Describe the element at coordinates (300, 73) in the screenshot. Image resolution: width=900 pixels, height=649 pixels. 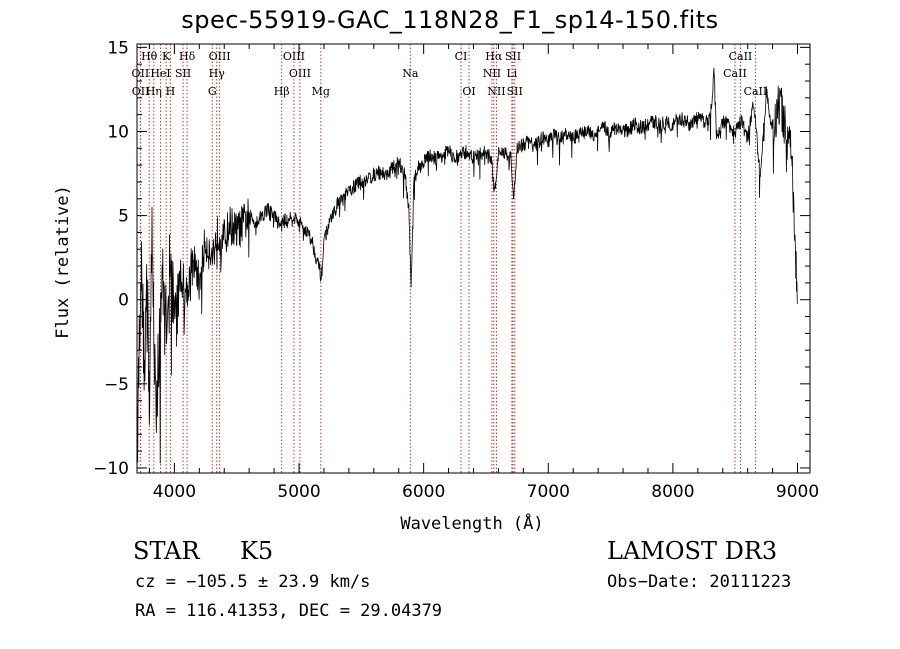
I see `line-label-13: OIII` at that location.